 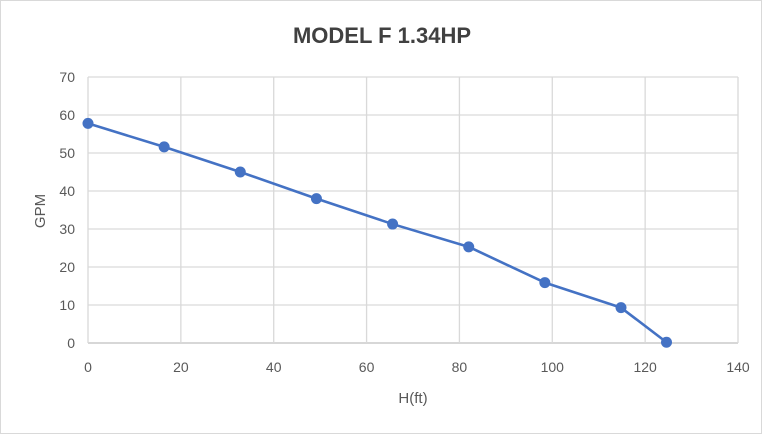 What do you see at coordinates (367, 367) in the screenshot?
I see `x-tick-label: 60` at bounding box center [367, 367].